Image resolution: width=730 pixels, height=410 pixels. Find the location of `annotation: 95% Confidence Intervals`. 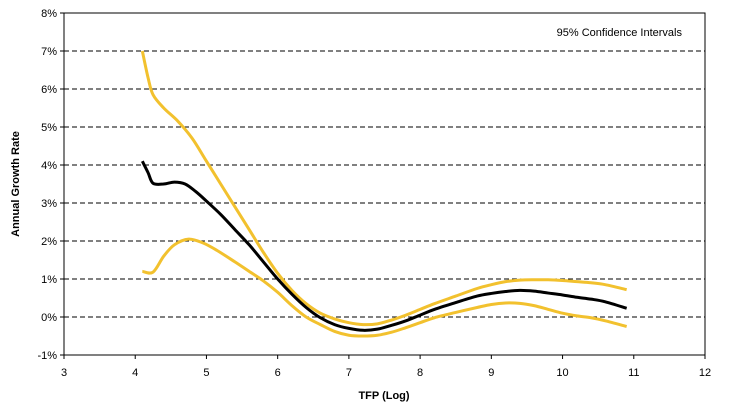

annotation: 95% Confidence Intervals is located at coordinates (620, 33).